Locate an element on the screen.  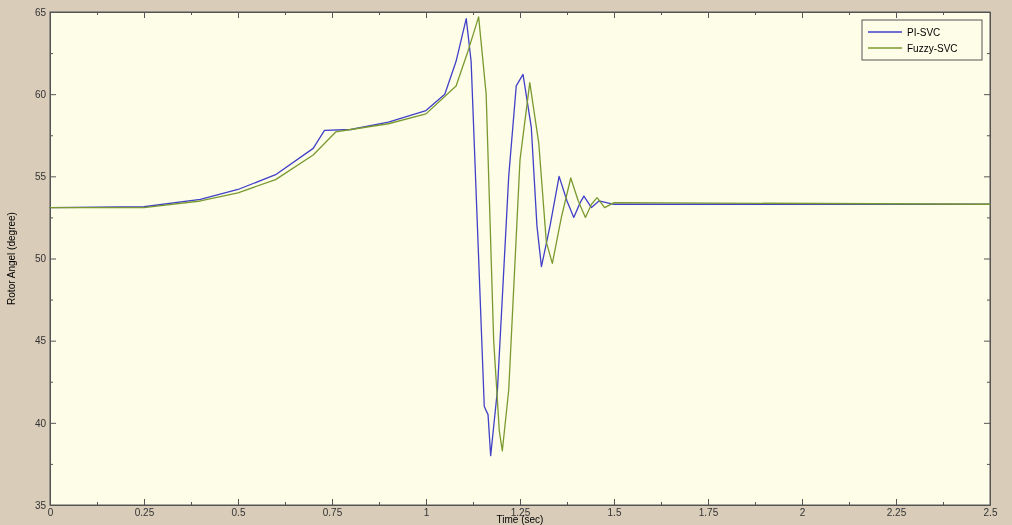
y-axis-title: Rotor Angel (degree) is located at coordinates (11, 258).